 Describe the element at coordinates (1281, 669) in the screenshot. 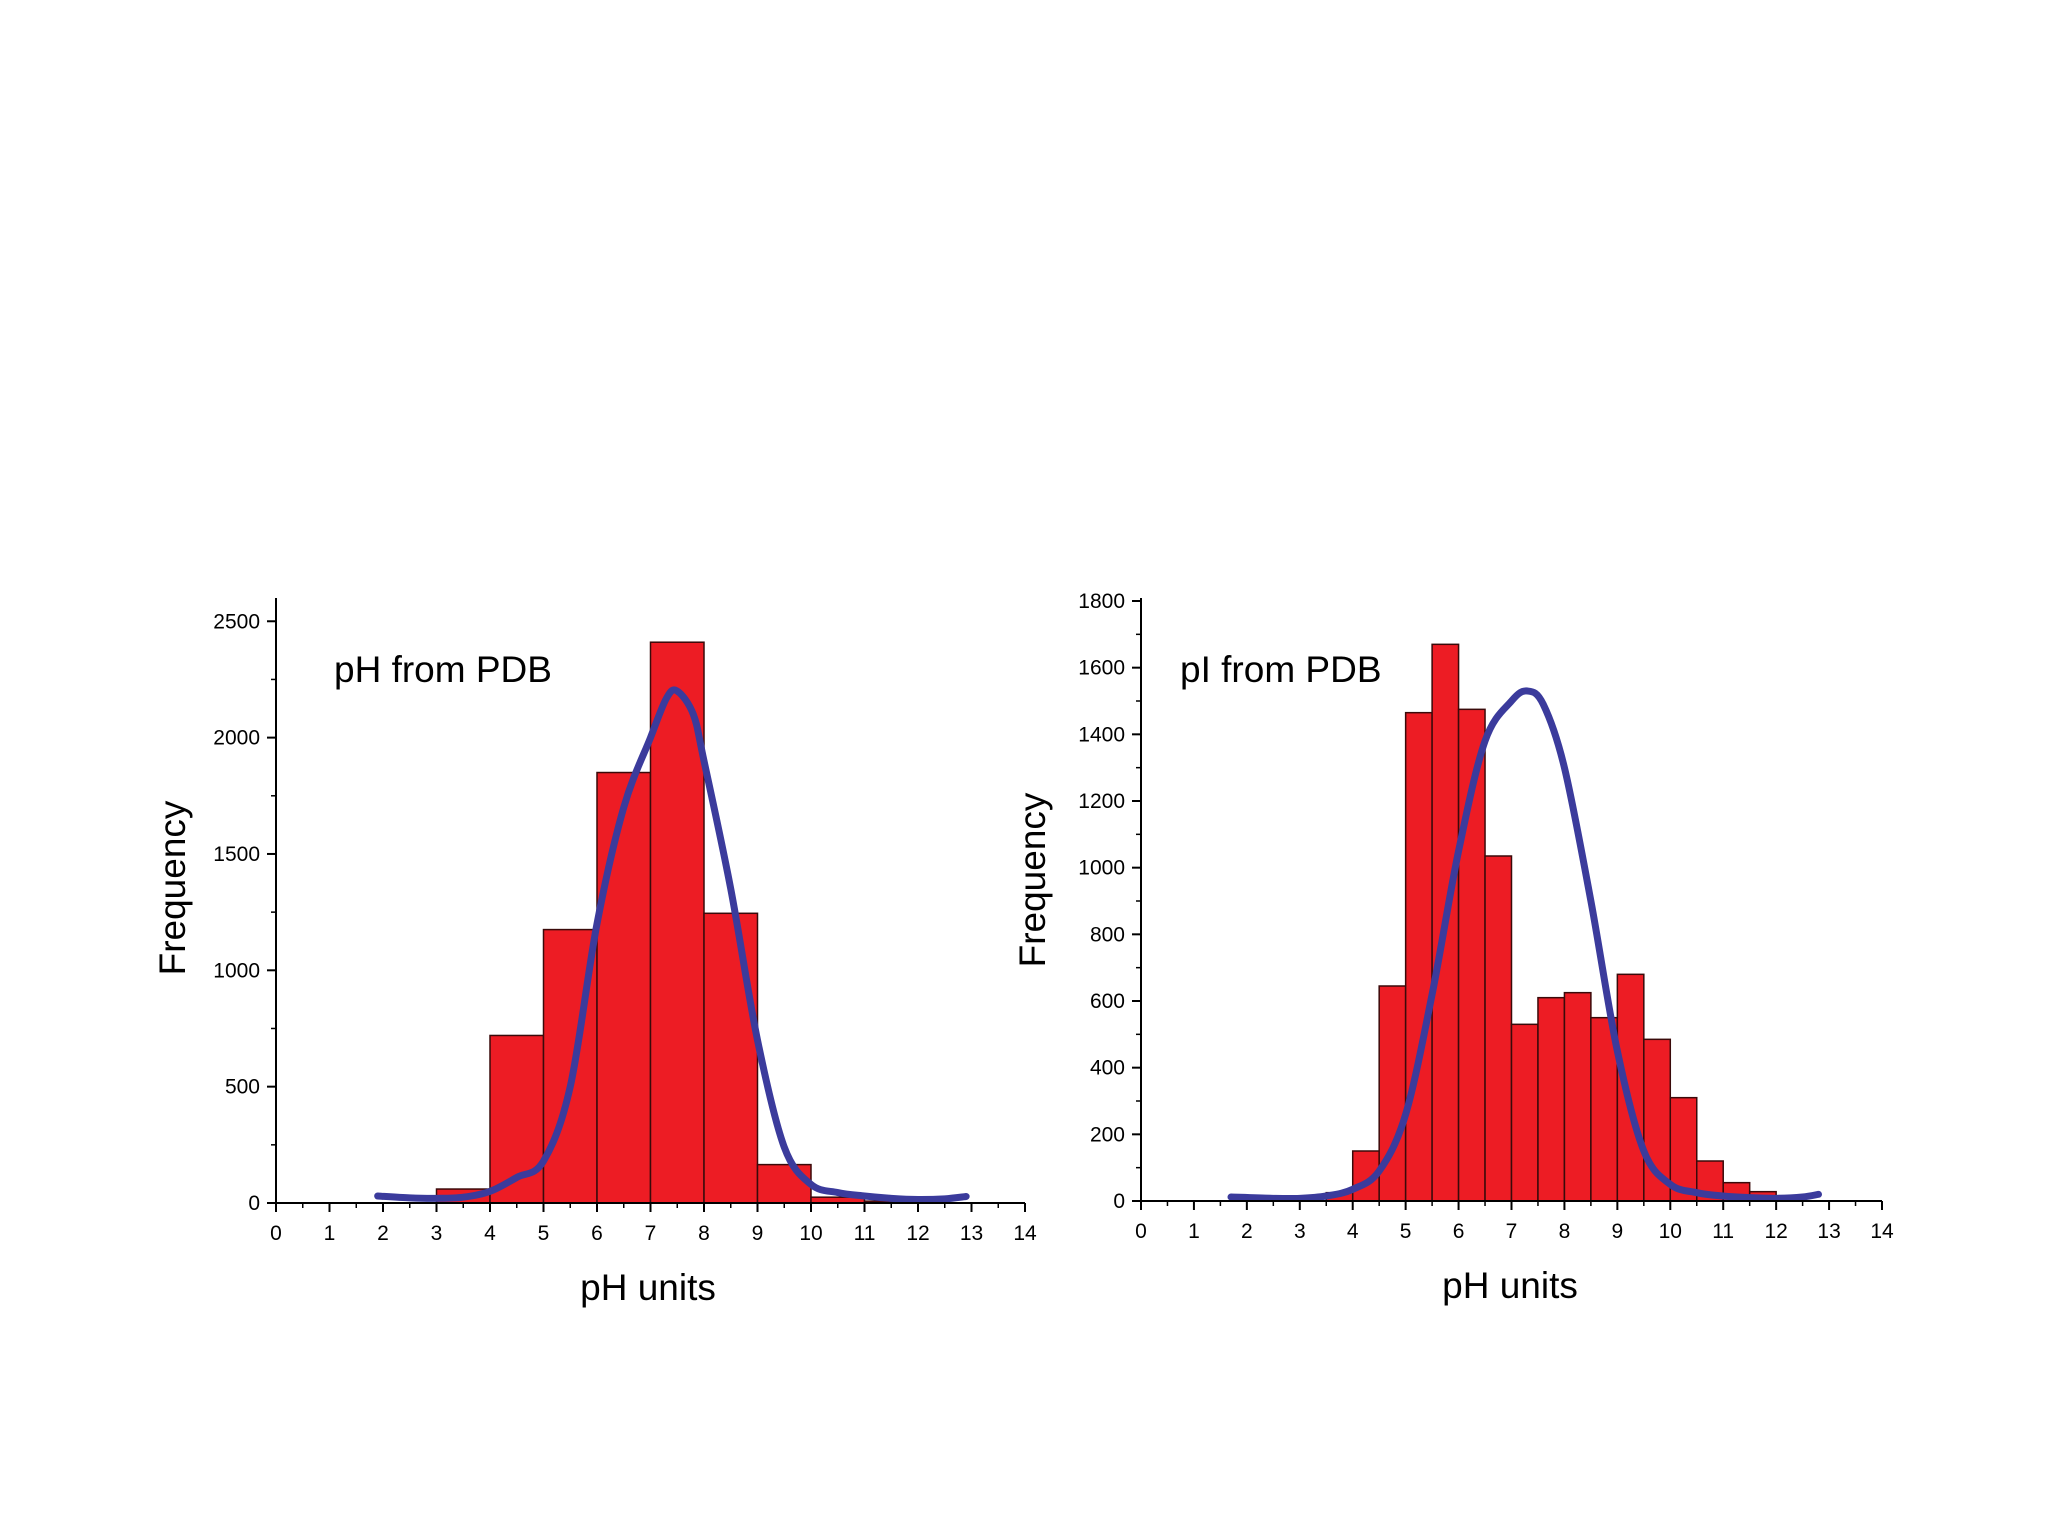

I see `chart-annotation: pI from PDB` at that location.